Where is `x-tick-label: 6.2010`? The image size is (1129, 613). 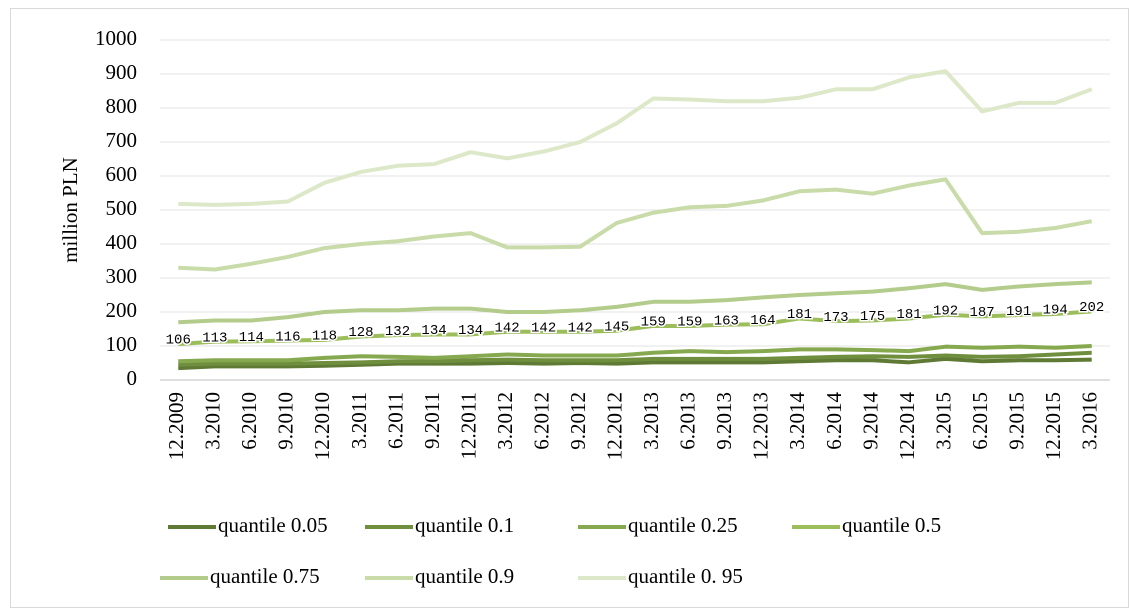
x-tick-label: 6.2010 is located at coordinates (249, 421).